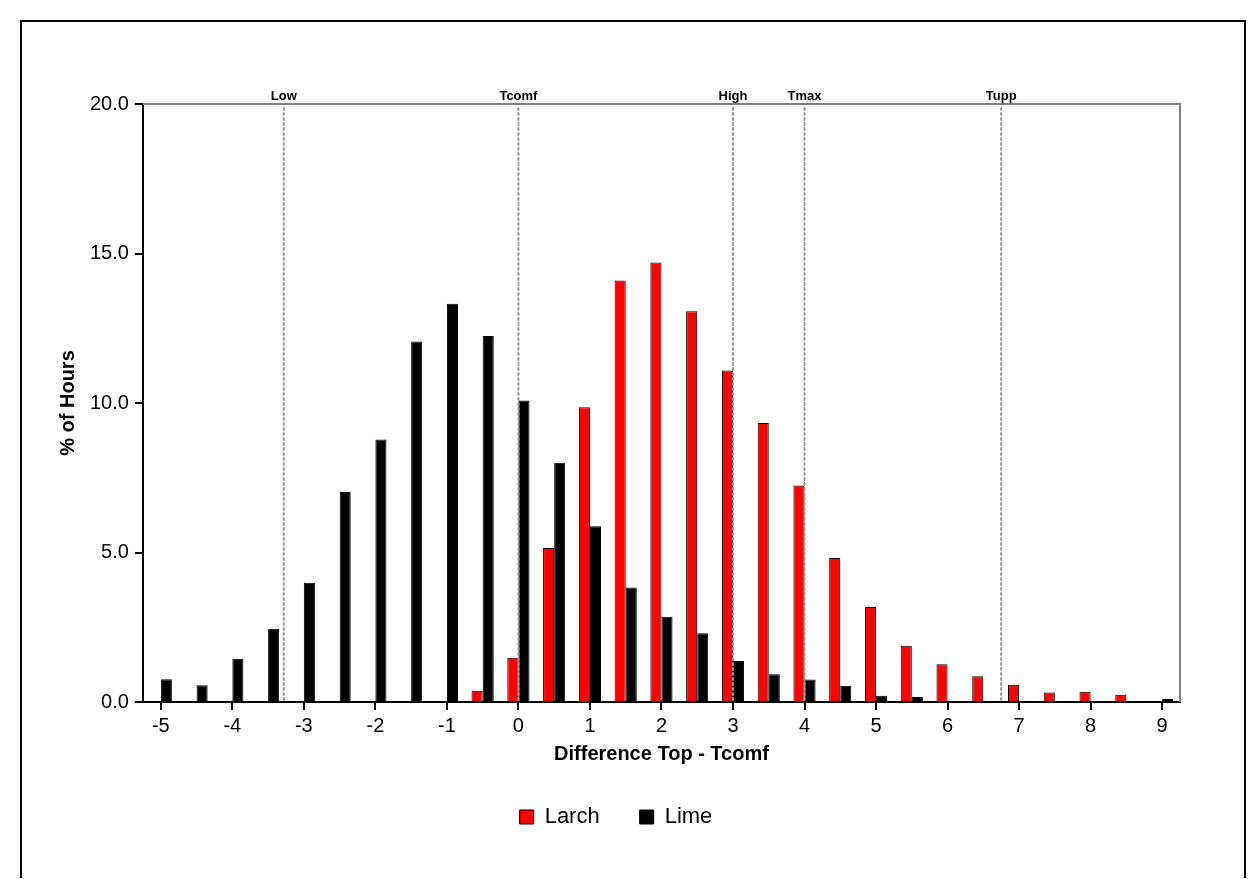 This screenshot has width=1248, height=879. What do you see at coordinates (1091, 724) in the screenshot?
I see `x-tick-label: 8` at bounding box center [1091, 724].